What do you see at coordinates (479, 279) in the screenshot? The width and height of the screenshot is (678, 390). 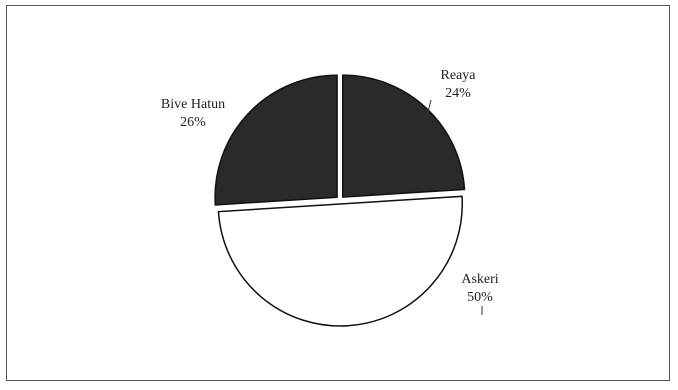 I see `label-askeri: Askeri` at bounding box center [479, 279].